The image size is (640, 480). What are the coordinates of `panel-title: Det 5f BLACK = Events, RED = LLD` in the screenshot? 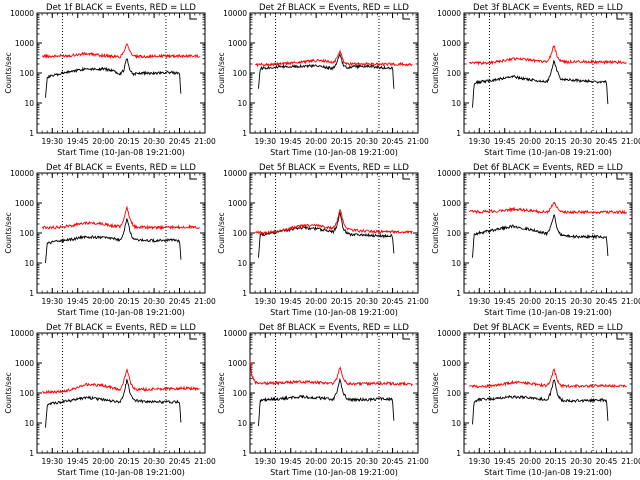 It's located at (334, 168).